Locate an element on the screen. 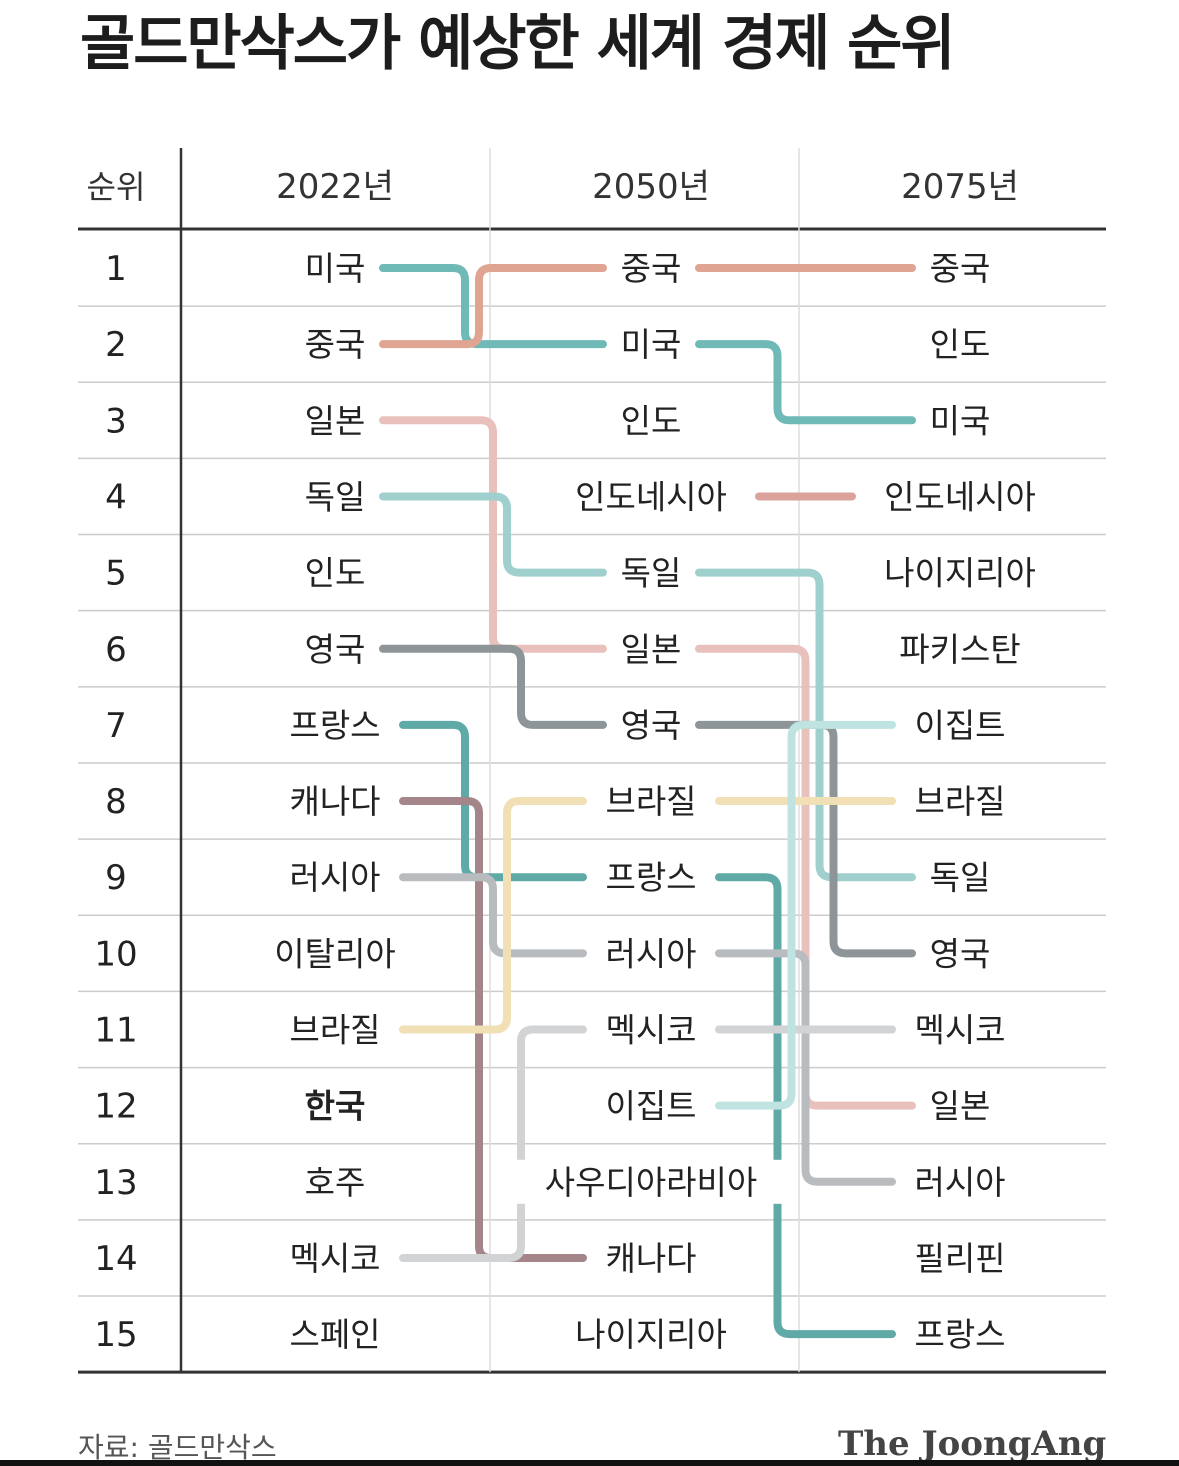 The height and width of the screenshot is (1466, 1179). rank-number: 5 is located at coordinates (116, 574).